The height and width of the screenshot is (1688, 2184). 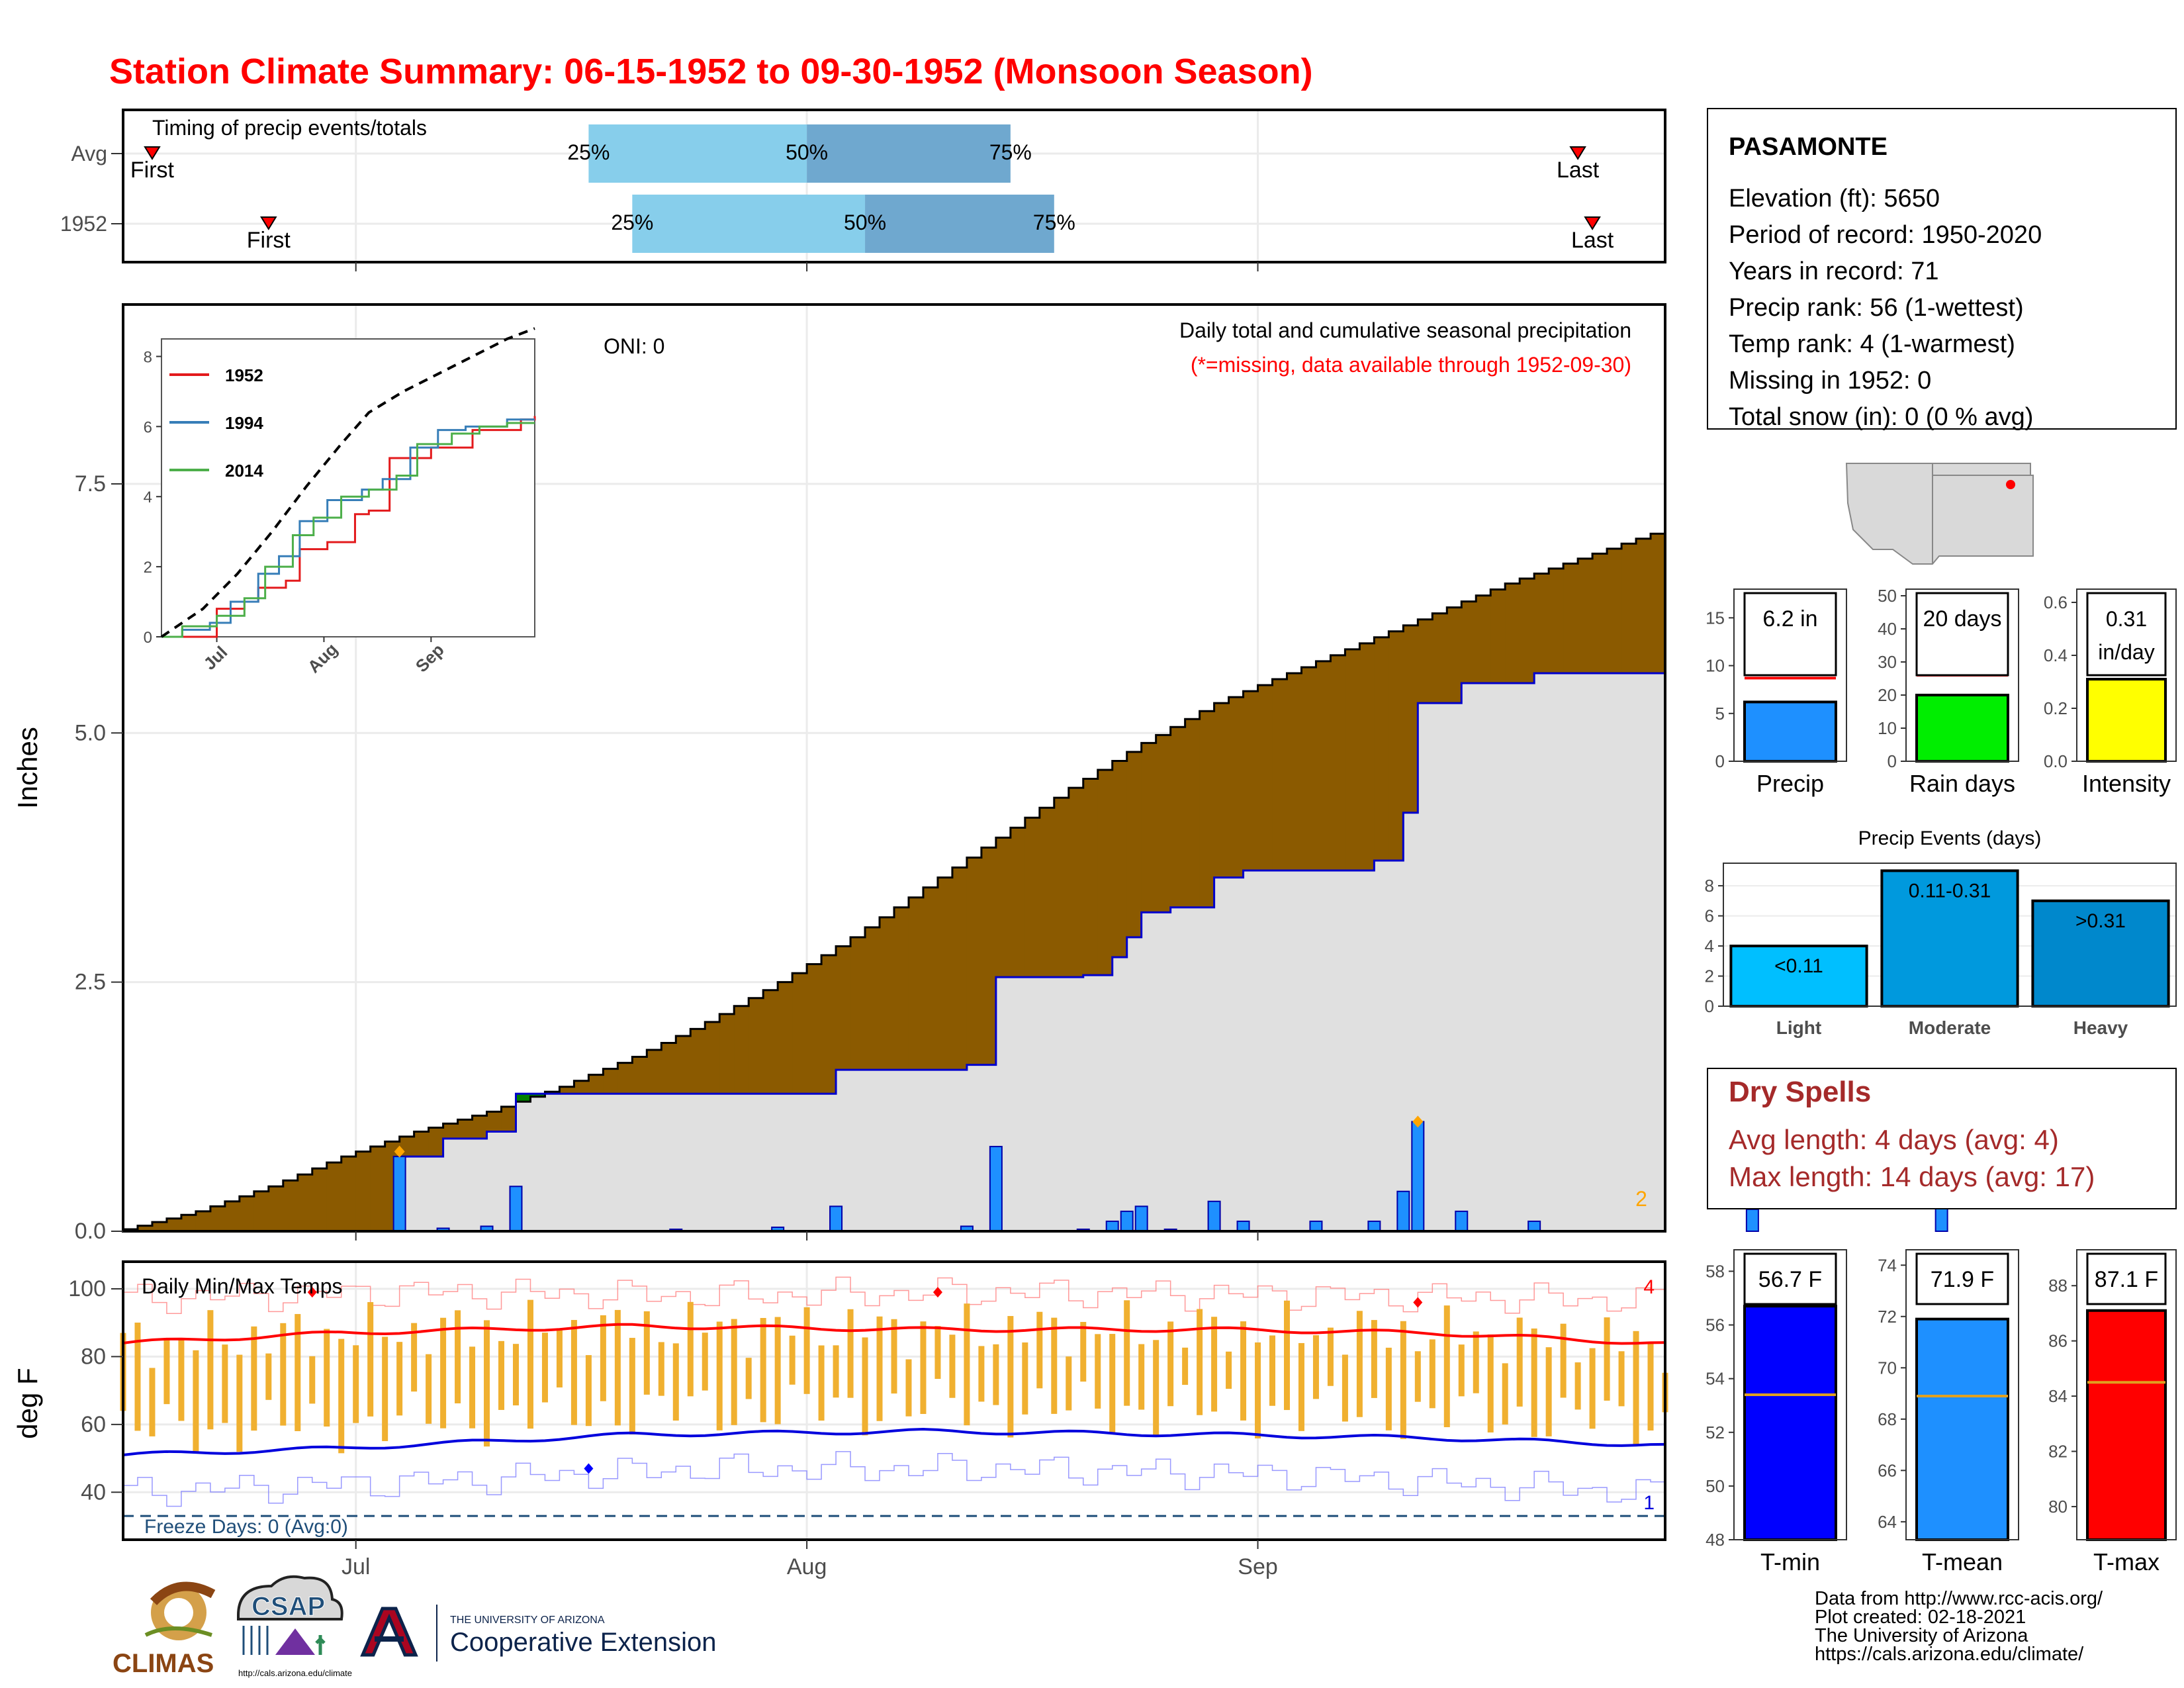 I want to click on t-max-ytick-label: 80, so click(x=2058, y=1507).